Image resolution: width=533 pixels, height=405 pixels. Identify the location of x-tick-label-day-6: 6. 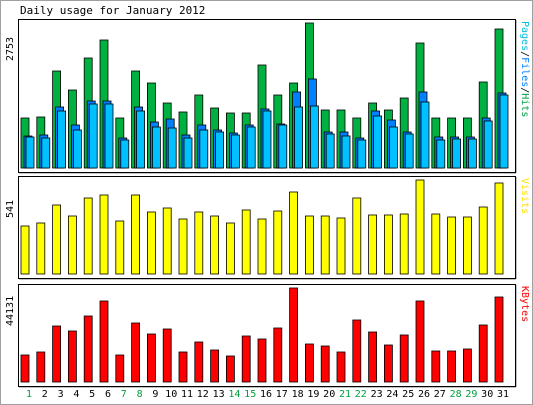
(108, 394).